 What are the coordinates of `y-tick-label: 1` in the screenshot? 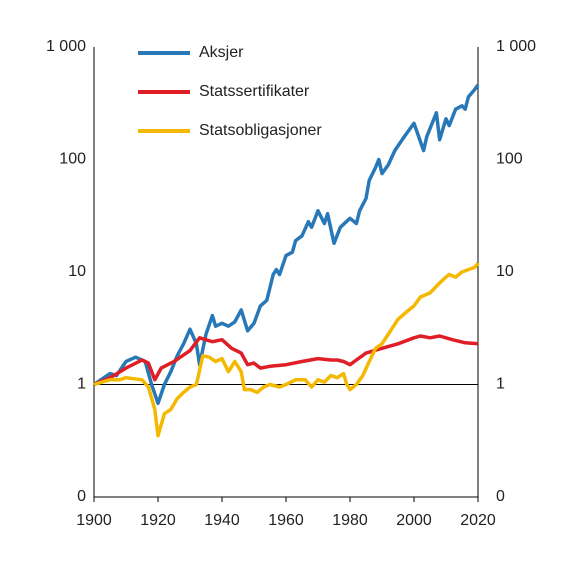 It's located at (81, 384).